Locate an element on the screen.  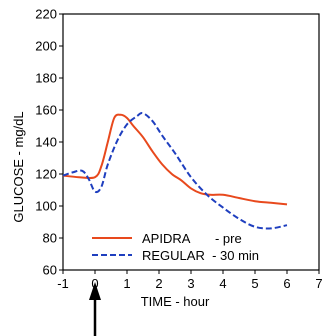
arrow-head is located at coordinates (95, 291).